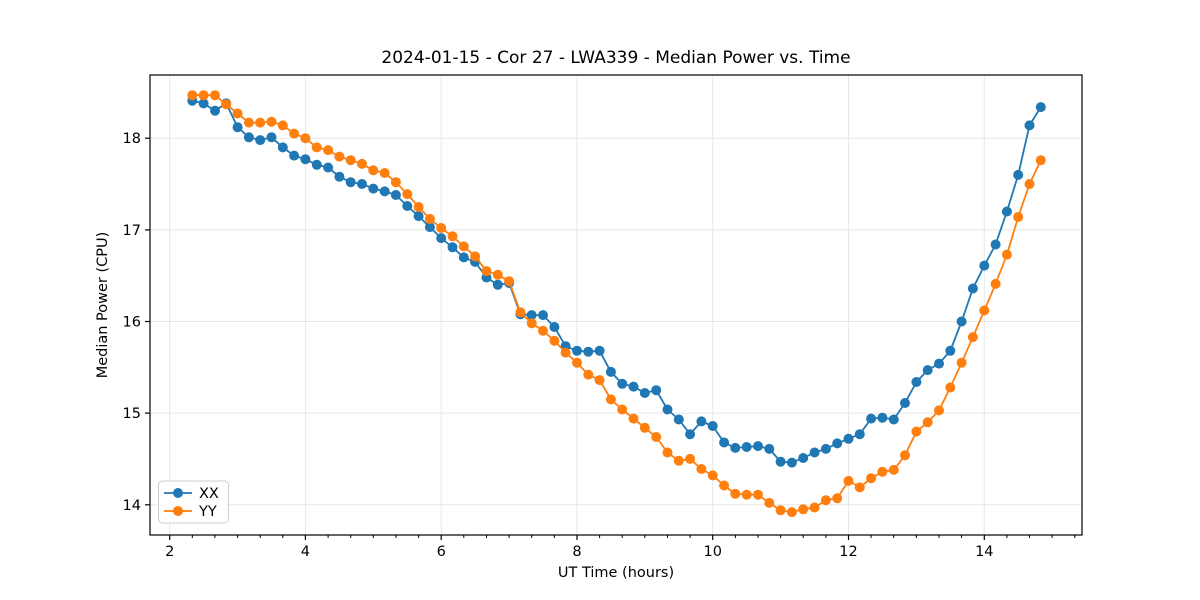  What do you see at coordinates (132, 414) in the screenshot?
I see `y-tick-label: 15` at bounding box center [132, 414].